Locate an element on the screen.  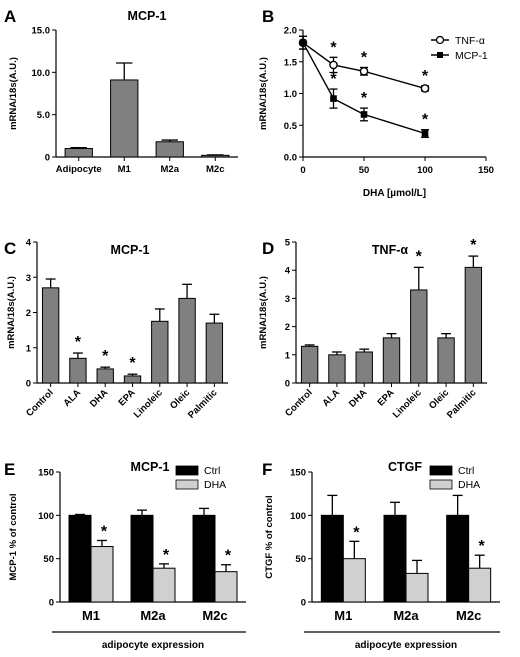
panel-letter: C is located at coordinates (10, 248).